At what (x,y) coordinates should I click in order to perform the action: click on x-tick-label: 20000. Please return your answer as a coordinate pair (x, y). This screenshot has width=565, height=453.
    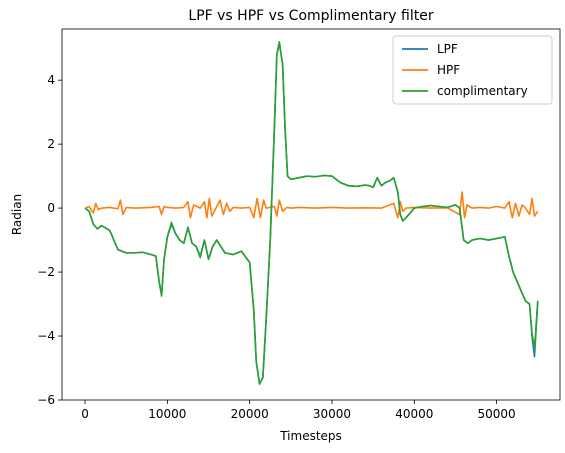
    Looking at the image, I should click on (250, 414).